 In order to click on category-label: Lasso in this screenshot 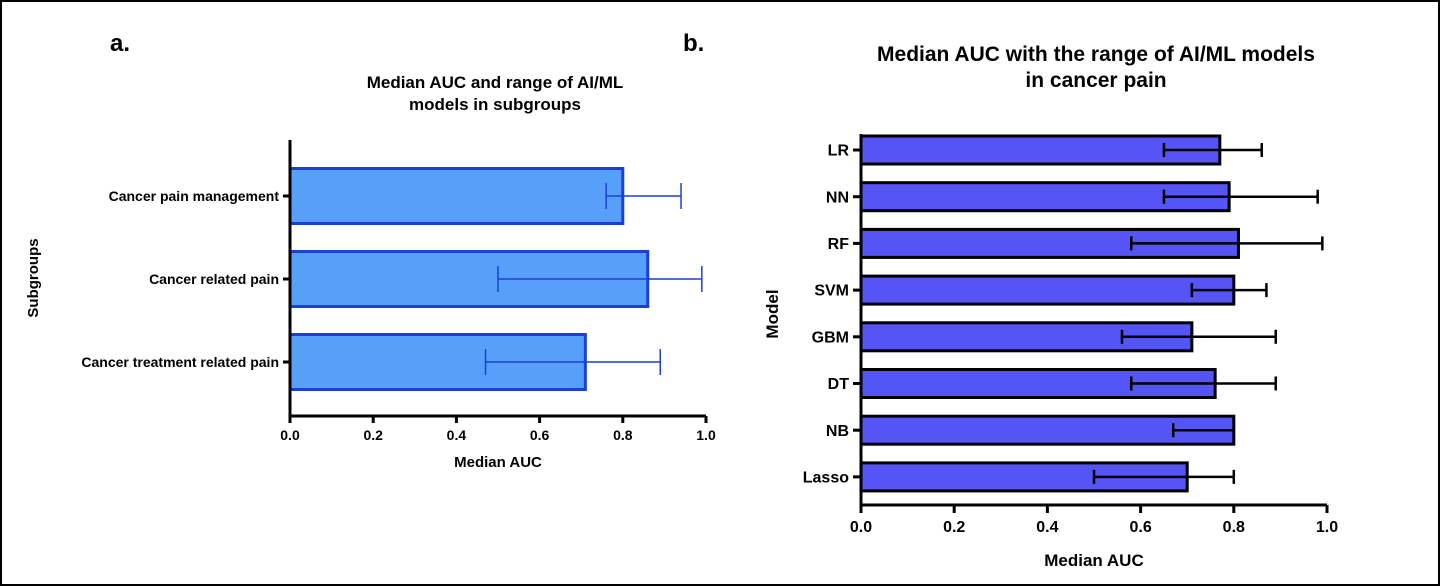, I will do `click(826, 478)`.